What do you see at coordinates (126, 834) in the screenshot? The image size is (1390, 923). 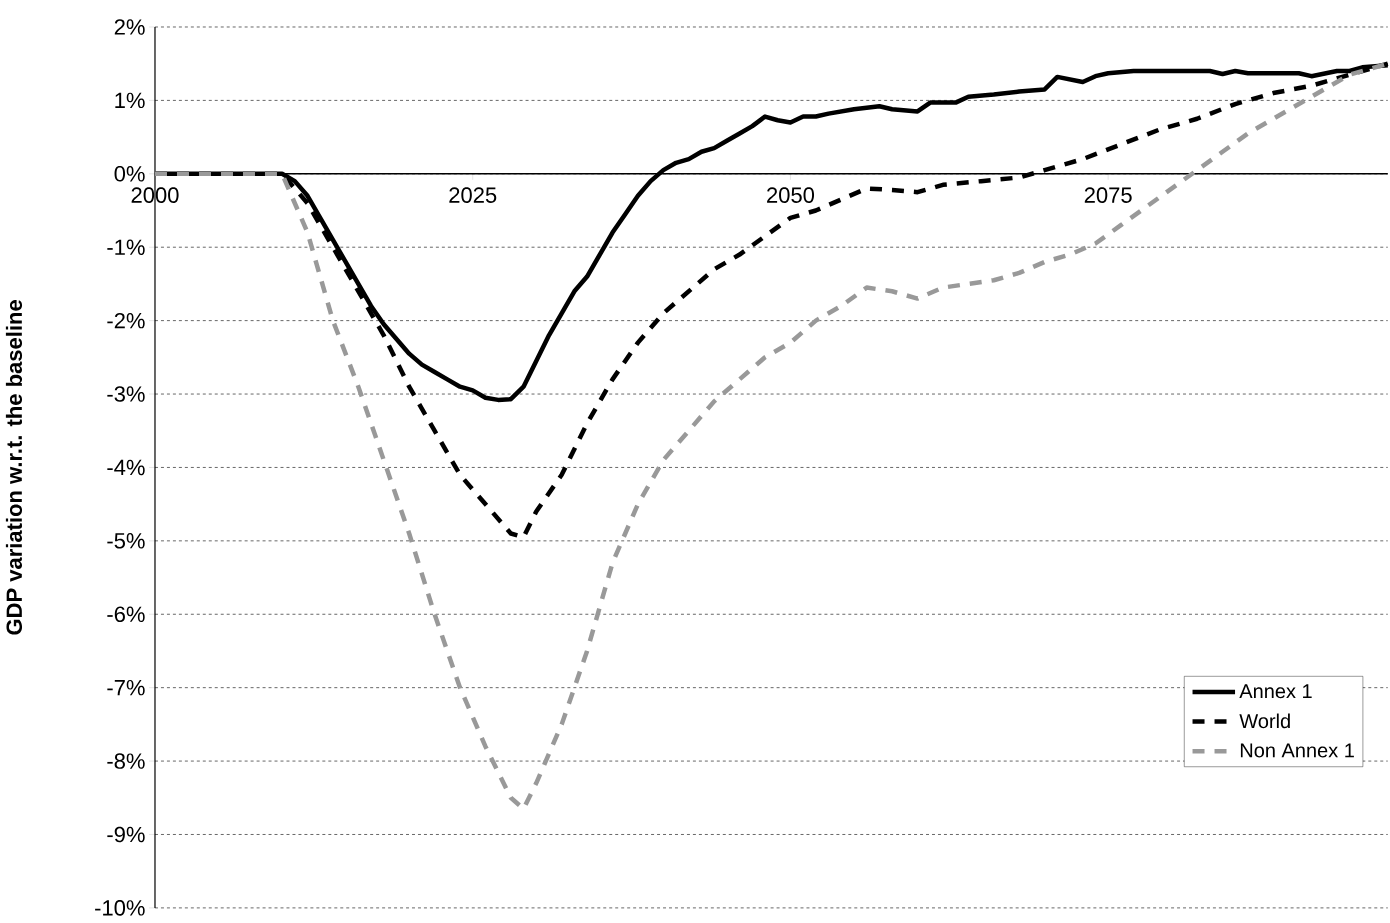 I see `y-tick-label: -9%` at bounding box center [126, 834].